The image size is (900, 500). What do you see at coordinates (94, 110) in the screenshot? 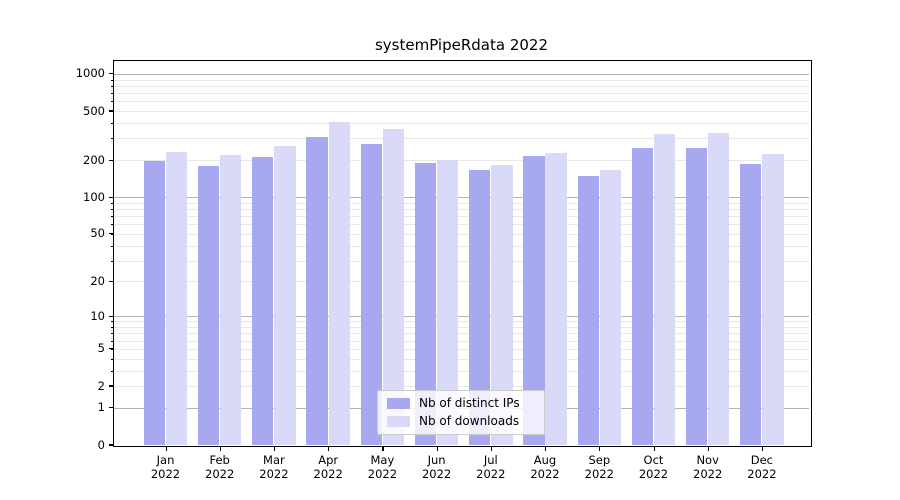
I see `y-tick-label: 500` at bounding box center [94, 110].